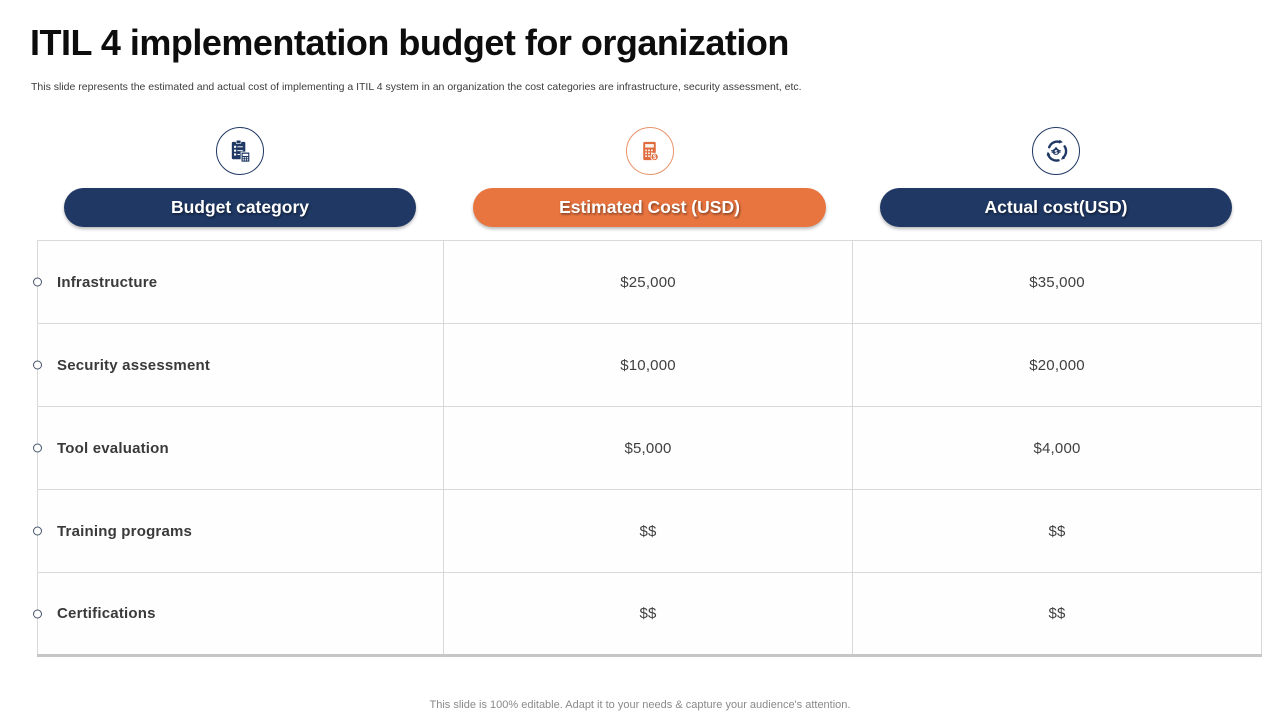 The image size is (1280, 720). I want to click on actual-cost-header-pill: Actual cost(USD), so click(1056, 207).